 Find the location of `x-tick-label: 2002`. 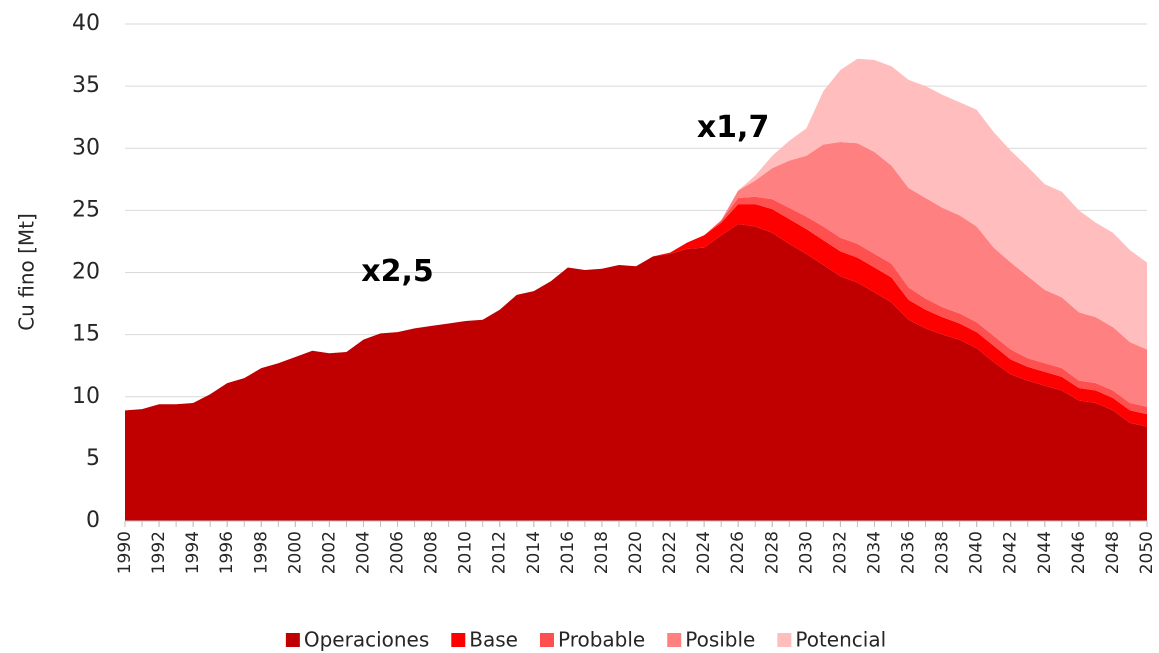

x-tick-label: 2002 is located at coordinates (329, 552).